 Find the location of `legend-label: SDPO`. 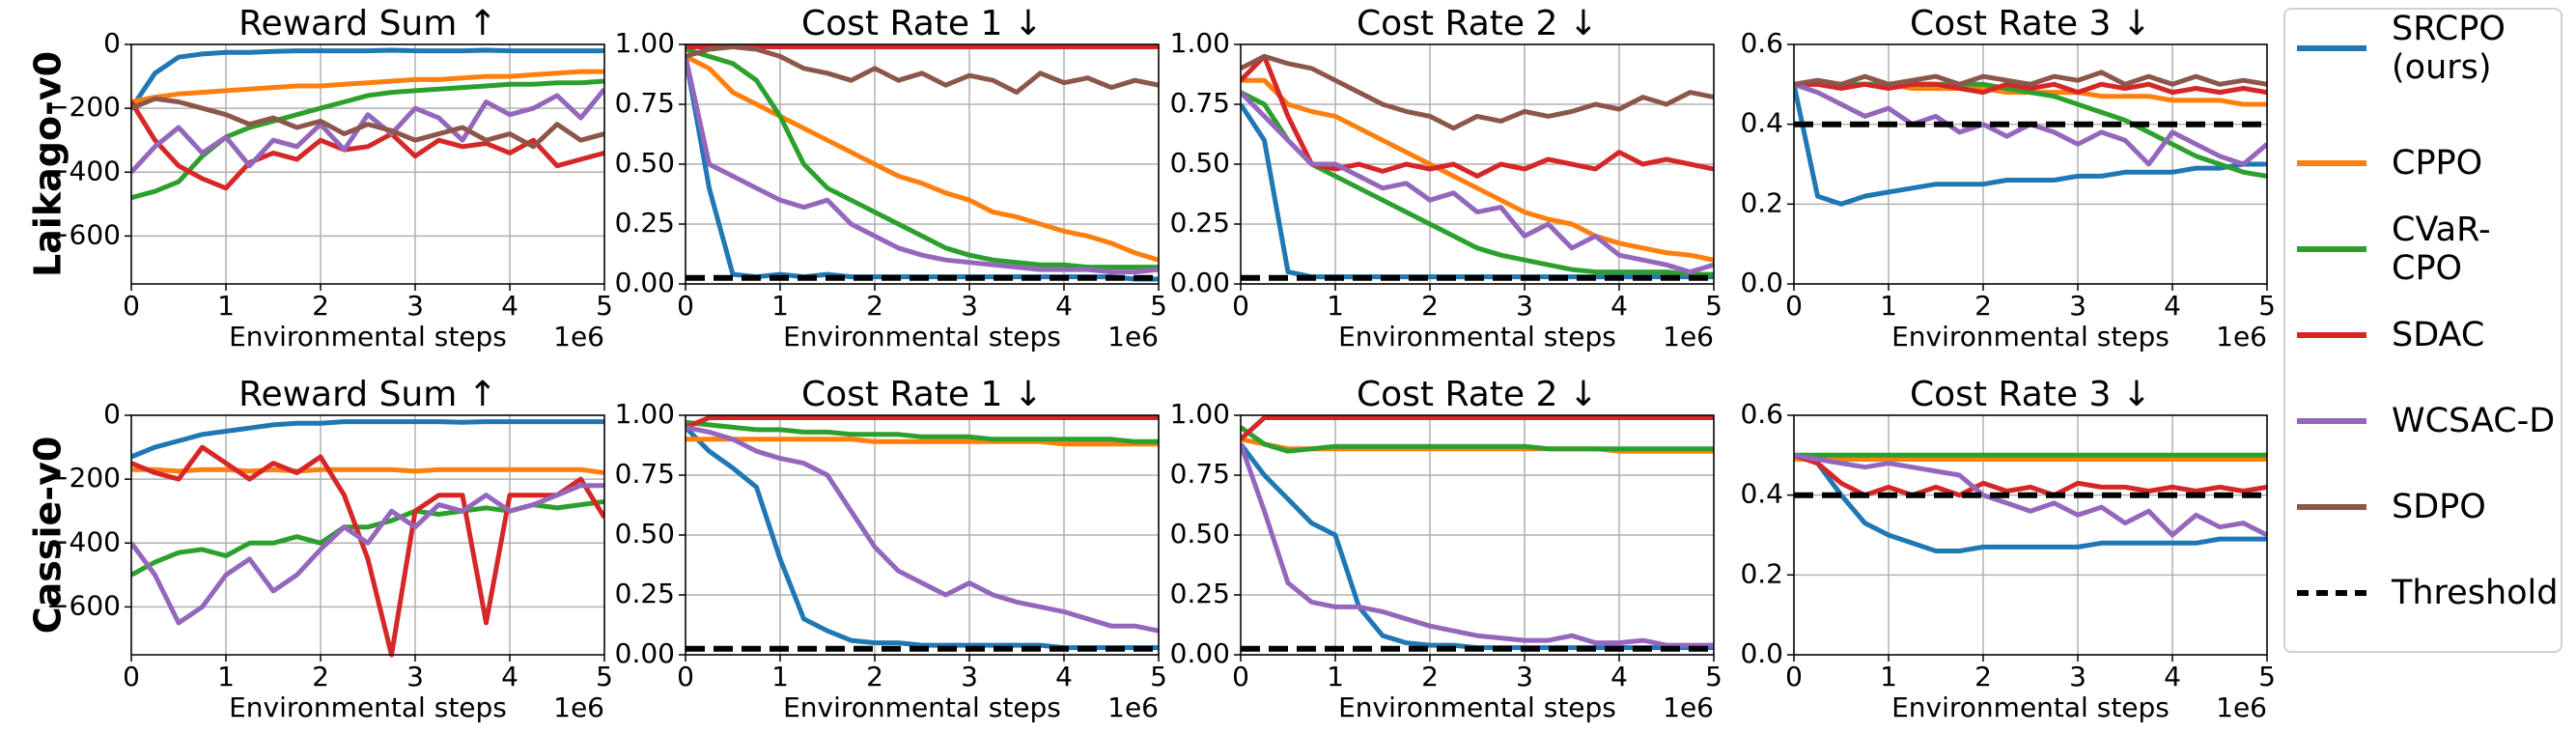

legend-label: SDPO is located at coordinates (2439, 507).